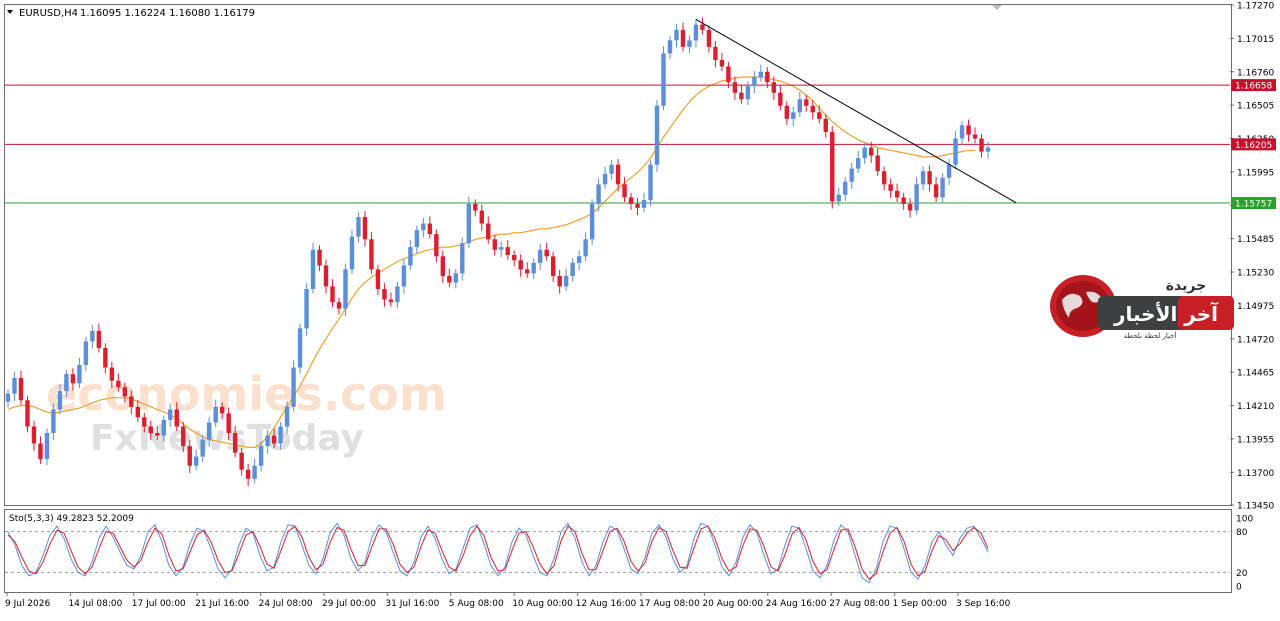 Image resolution: width=1280 pixels, height=621 pixels. What do you see at coordinates (222, 604) in the screenshot?
I see `time-tick-label: 21 Jul 16:00` at bounding box center [222, 604].